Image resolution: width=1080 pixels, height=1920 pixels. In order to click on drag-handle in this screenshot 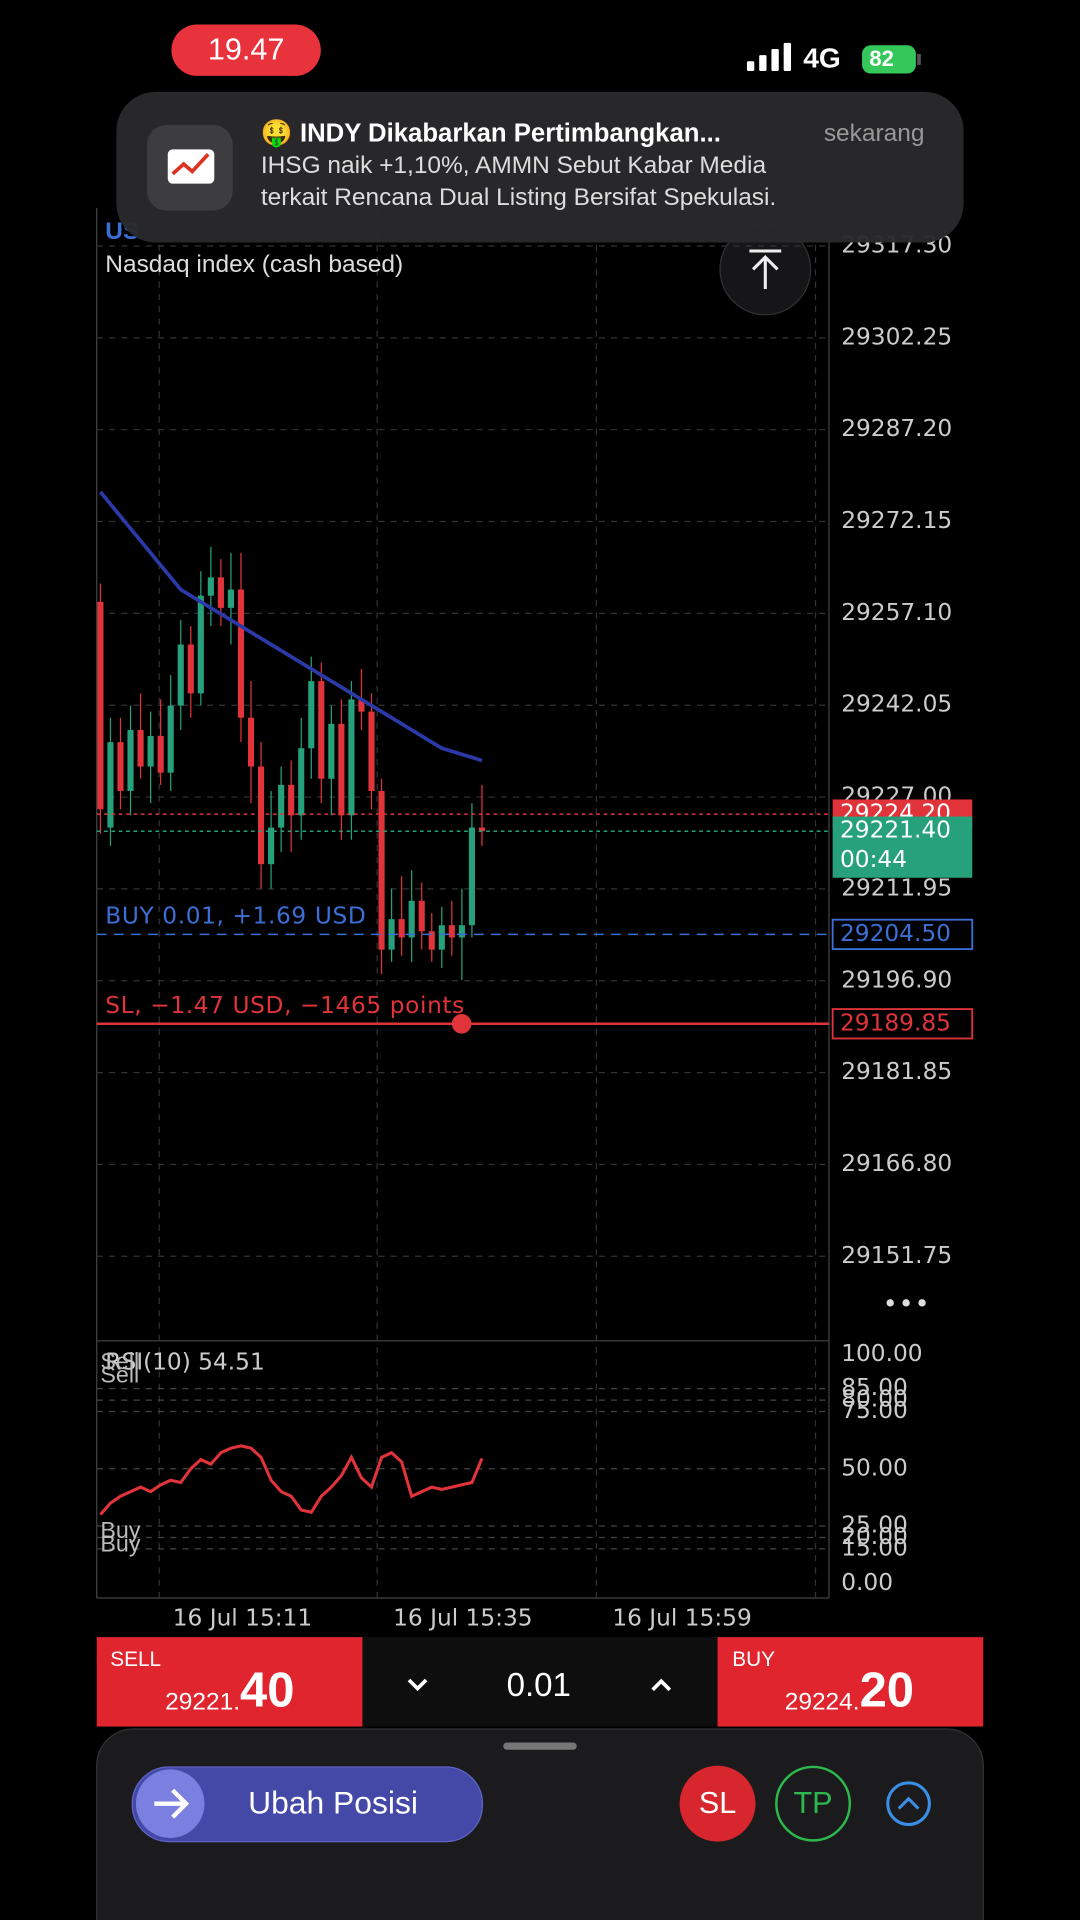, I will do `click(540, 1746)`.